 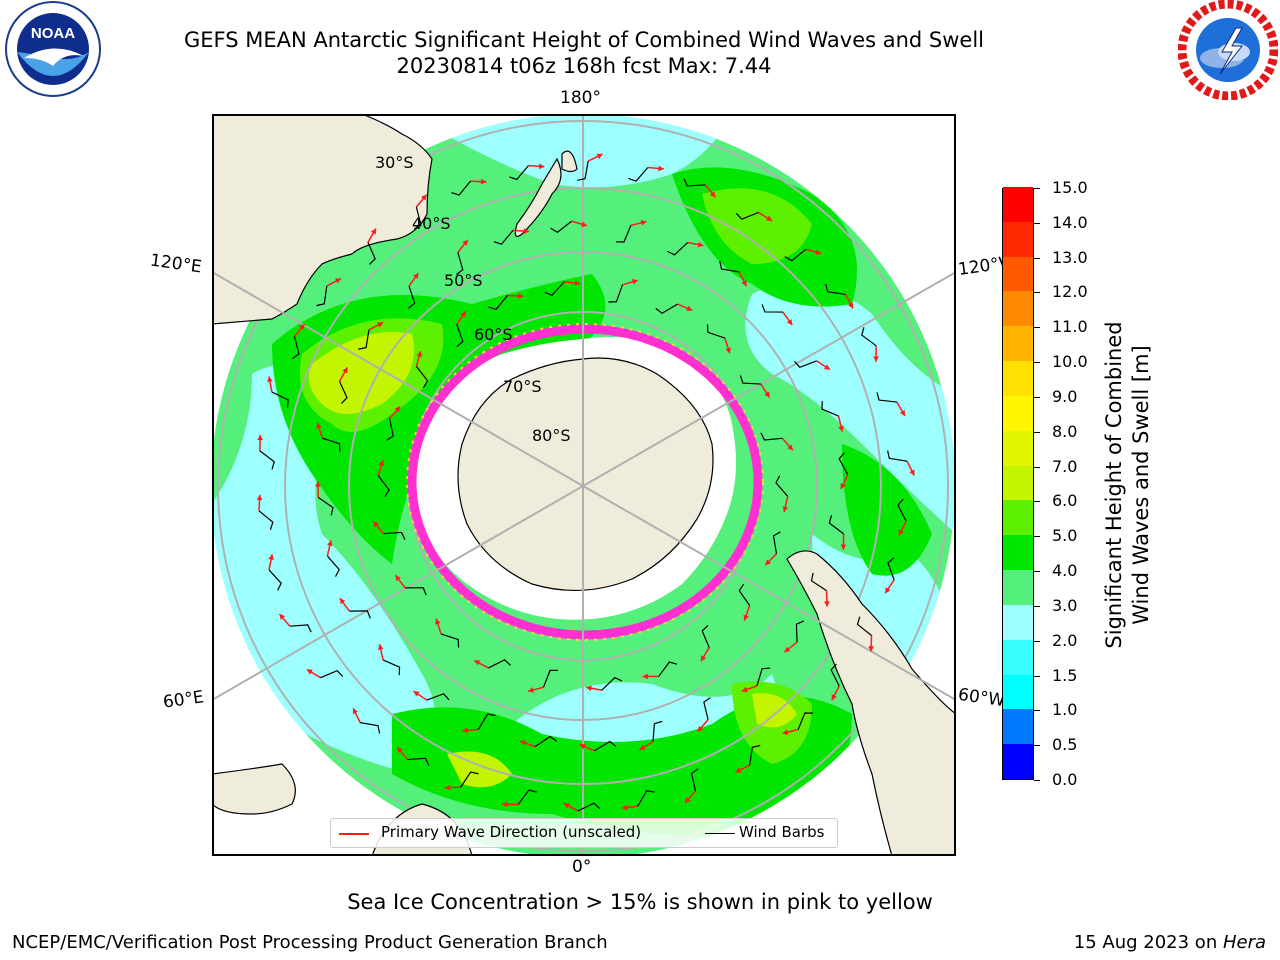 I want to click on colorbar-tick-label: 1.0, so click(x=1065, y=710).